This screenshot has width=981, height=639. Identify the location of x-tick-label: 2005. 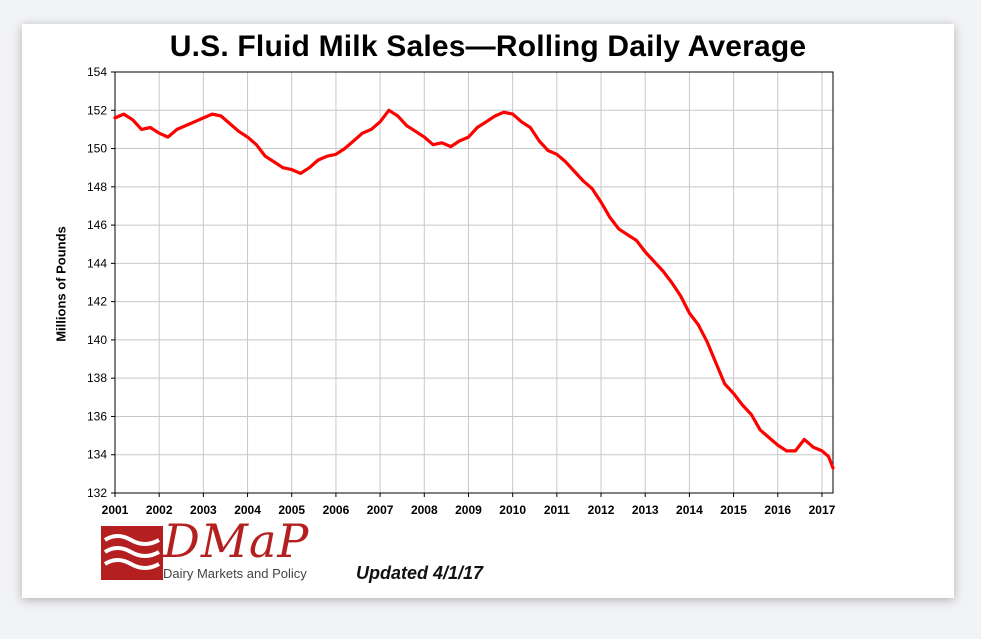
(291, 510).